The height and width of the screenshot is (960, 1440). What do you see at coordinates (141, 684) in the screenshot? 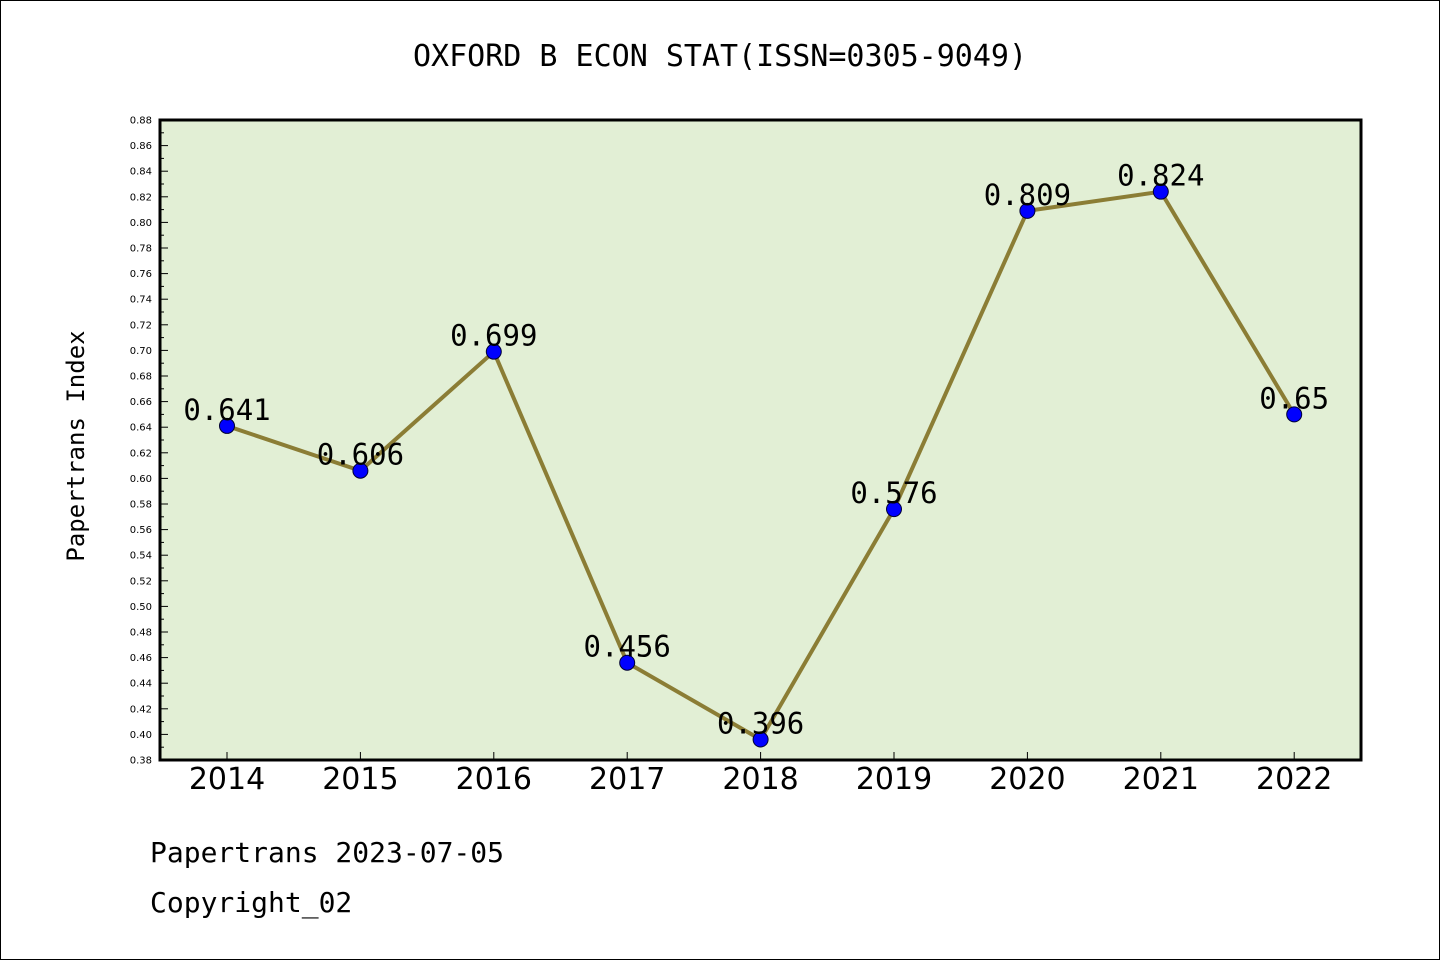
I see `y-tick-label: 0.44` at bounding box center [141, 684].